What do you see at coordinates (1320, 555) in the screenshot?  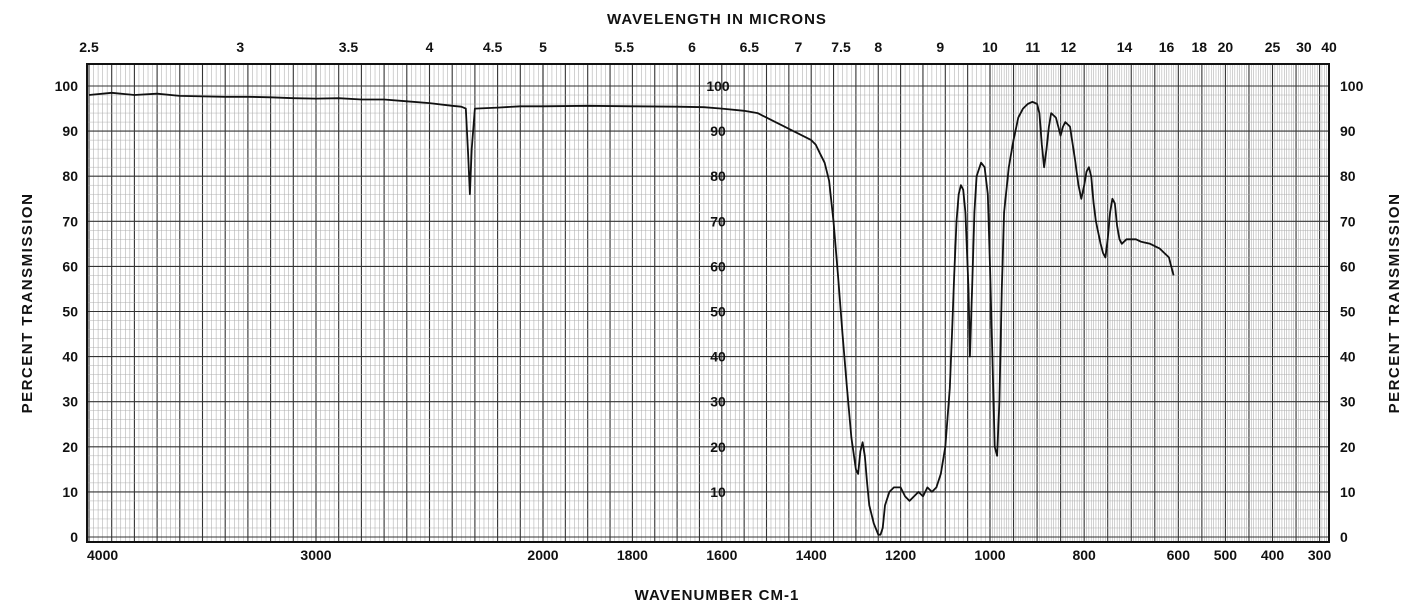 I see `x-tick-label: 300` at bounding box center [1320, 555].